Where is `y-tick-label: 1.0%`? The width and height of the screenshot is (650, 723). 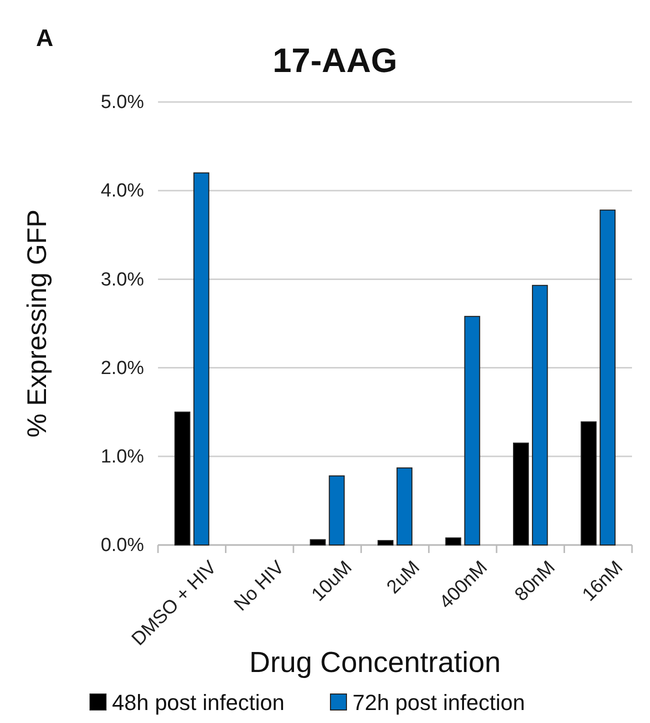 y-tick-label: 1.0% is located at coordinates (122, 457).